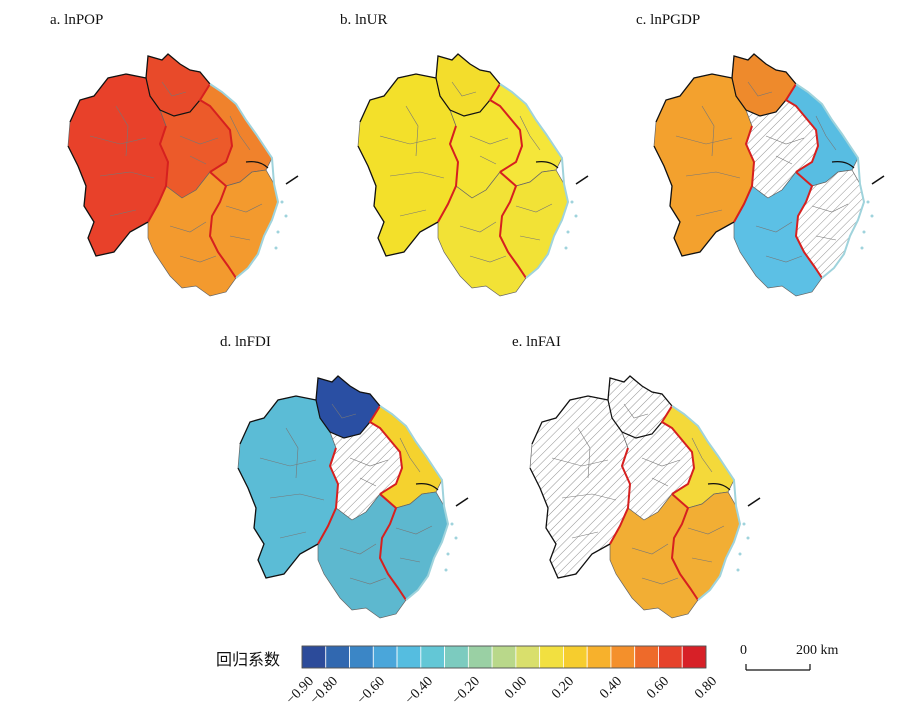 This screenshot has width=924, height=718. I want to click on legend-title: 回归系数, so click(248, 659).